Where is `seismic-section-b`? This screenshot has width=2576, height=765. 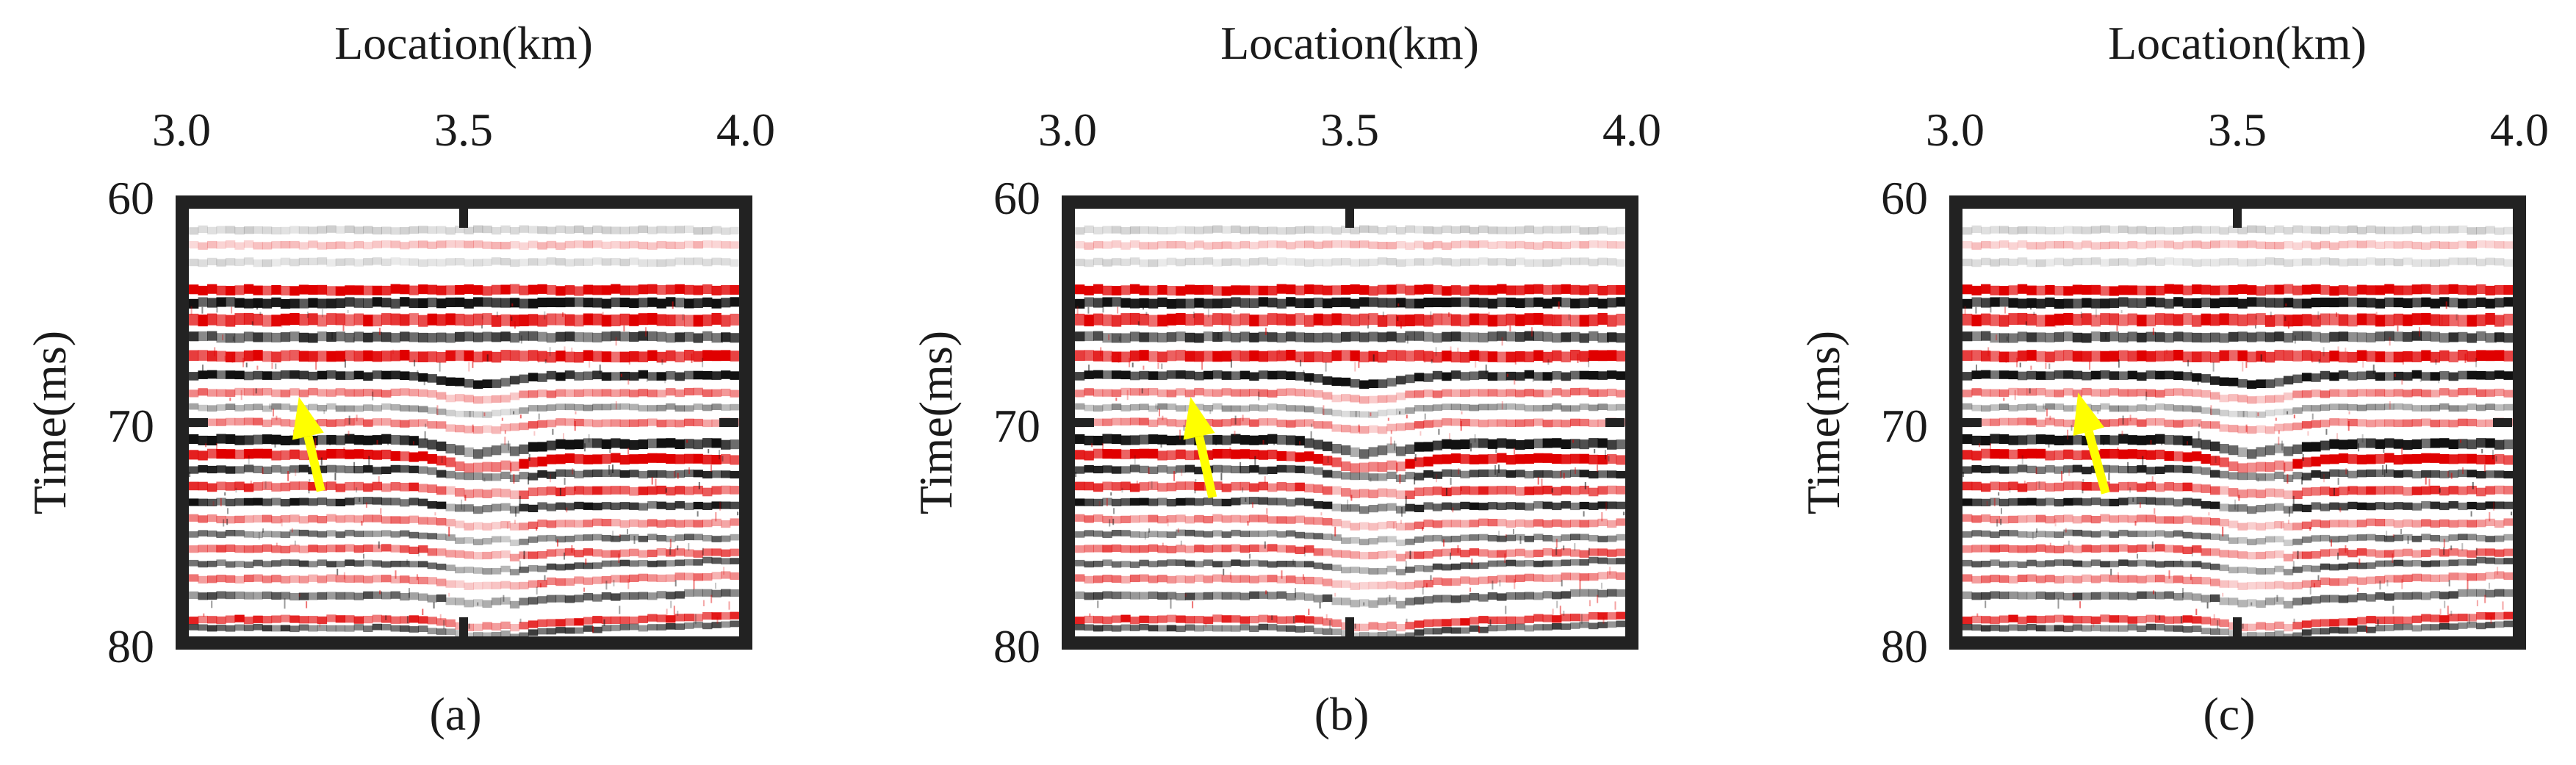
seismic-section-b is located at coordinates (1350, 423).